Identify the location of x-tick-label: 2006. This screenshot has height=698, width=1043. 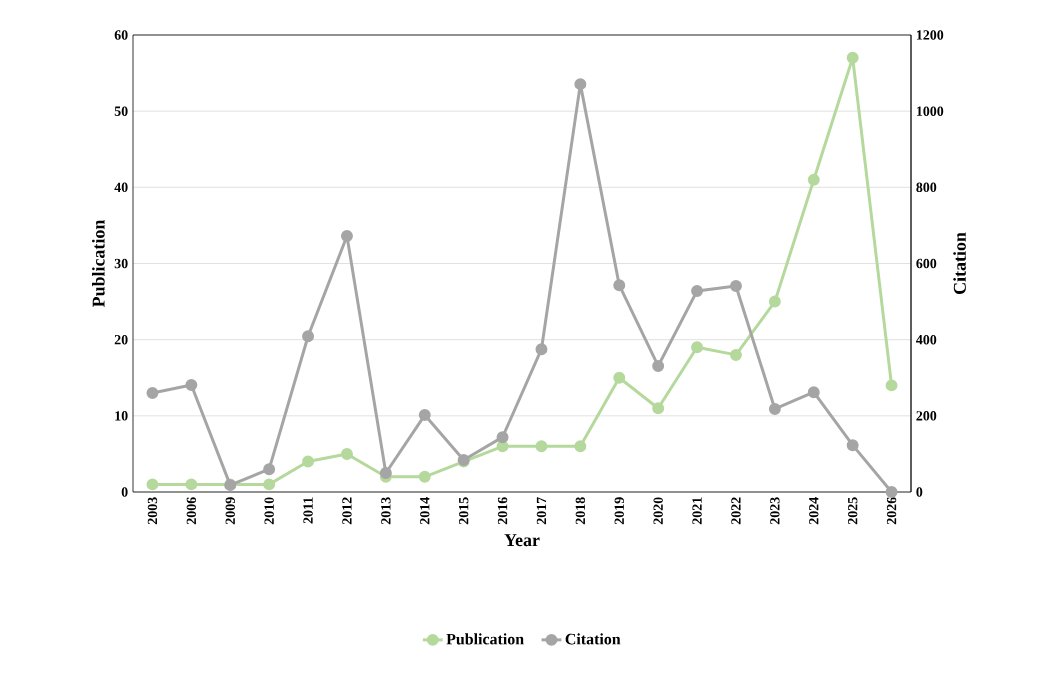
(191, 511).